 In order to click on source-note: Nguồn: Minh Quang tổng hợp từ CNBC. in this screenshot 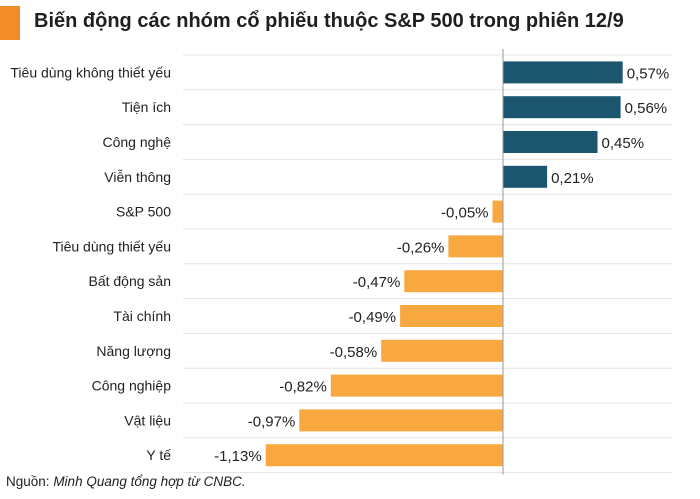, I will do `click(126, 481)`.